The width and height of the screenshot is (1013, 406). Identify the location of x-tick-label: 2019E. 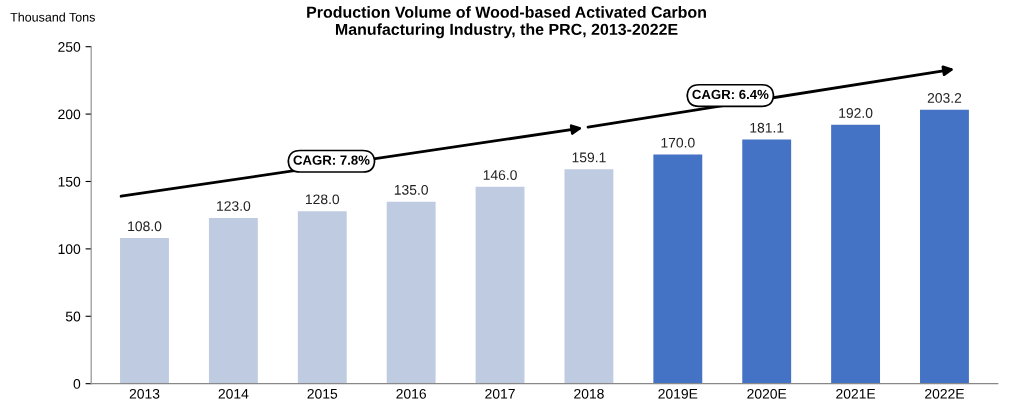
(678, 393).